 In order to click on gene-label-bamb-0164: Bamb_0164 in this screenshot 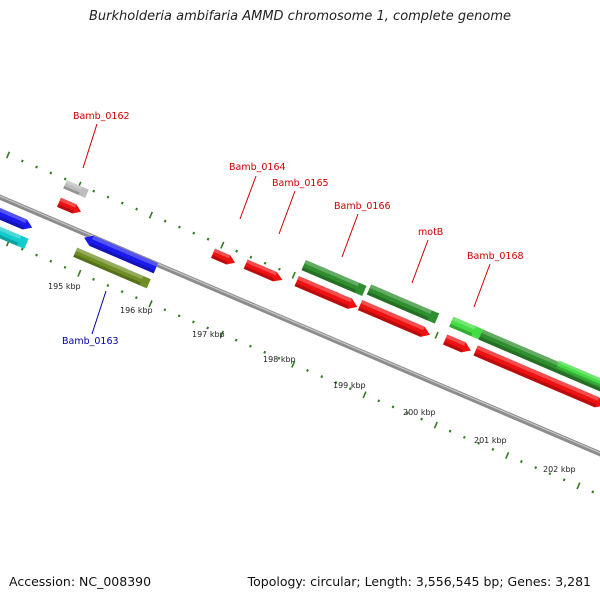, I will do `click(257, 167)`.